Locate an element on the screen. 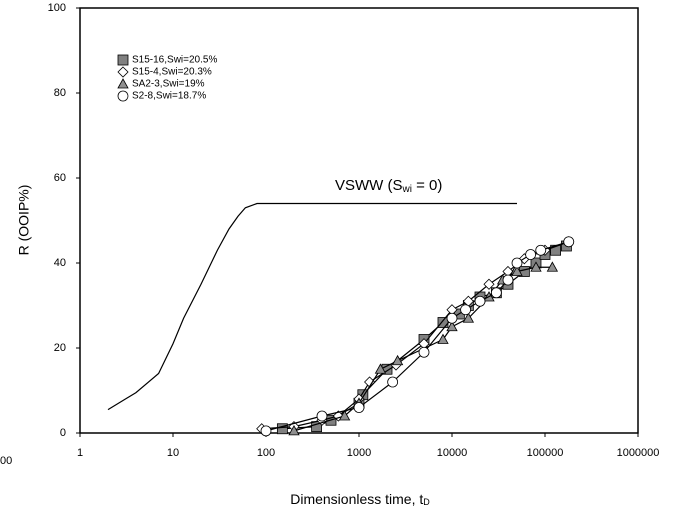  annotation: VSWW (Swi = 0) is located at coordinates (388, 186).